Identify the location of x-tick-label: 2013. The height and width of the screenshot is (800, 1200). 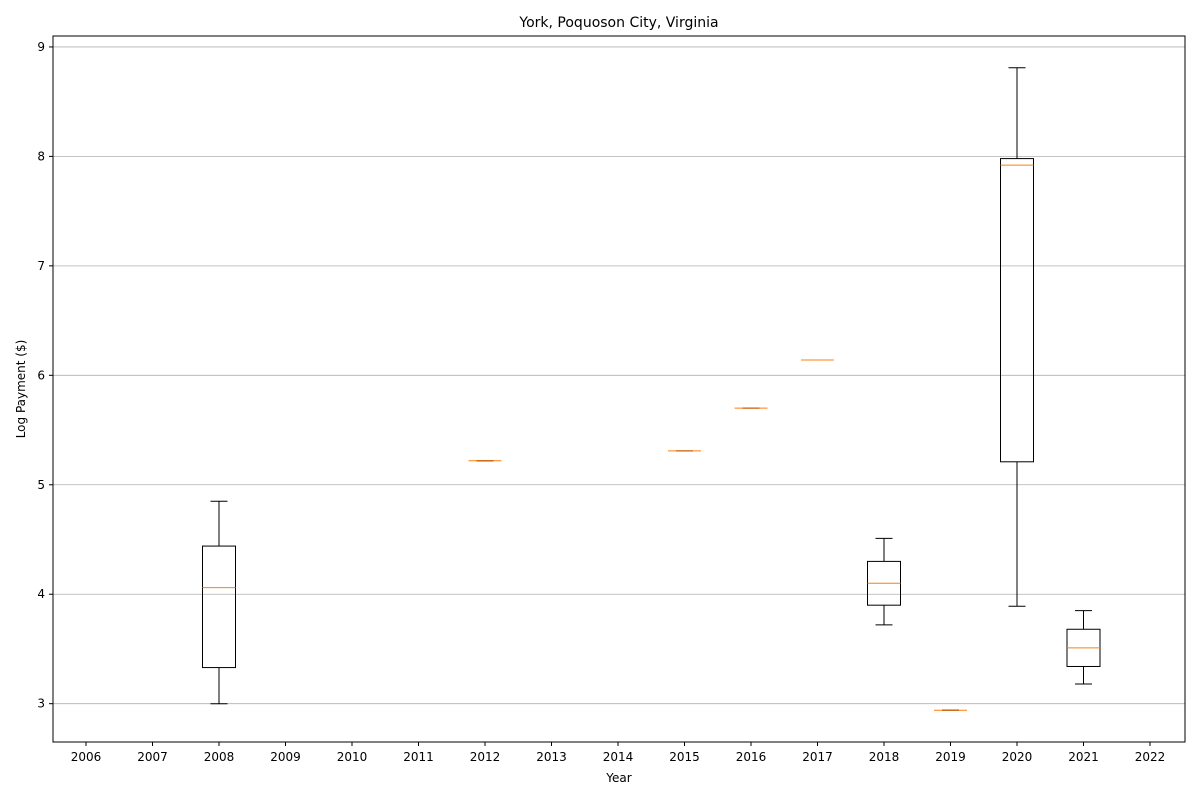
(551, 757).